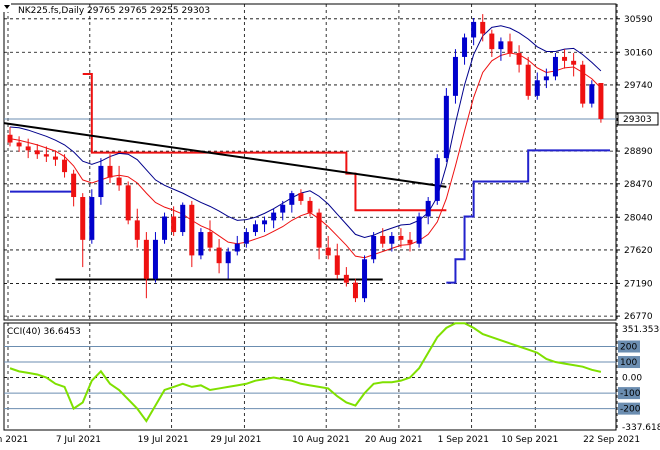 Image resolution: width=660 pixels, height=450 pixels. Describe the element at coordinates (638, 251) in the screenshot. I see `y-tick-label: 27620` at that location.